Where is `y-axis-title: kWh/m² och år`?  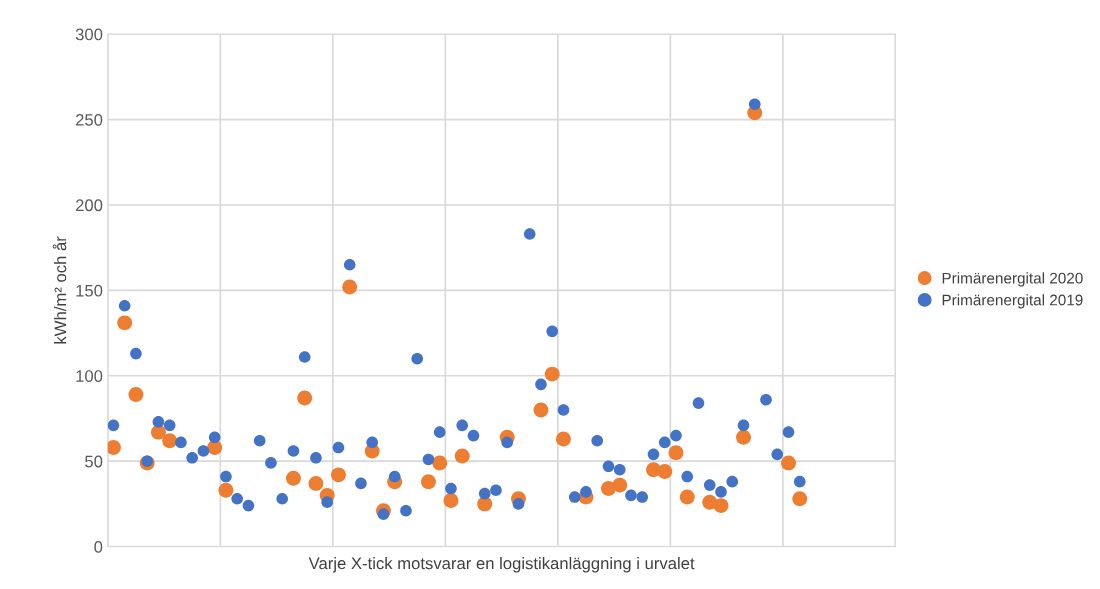 y-axis-title: kWh/m² och år is located at coordinates (59, 290).